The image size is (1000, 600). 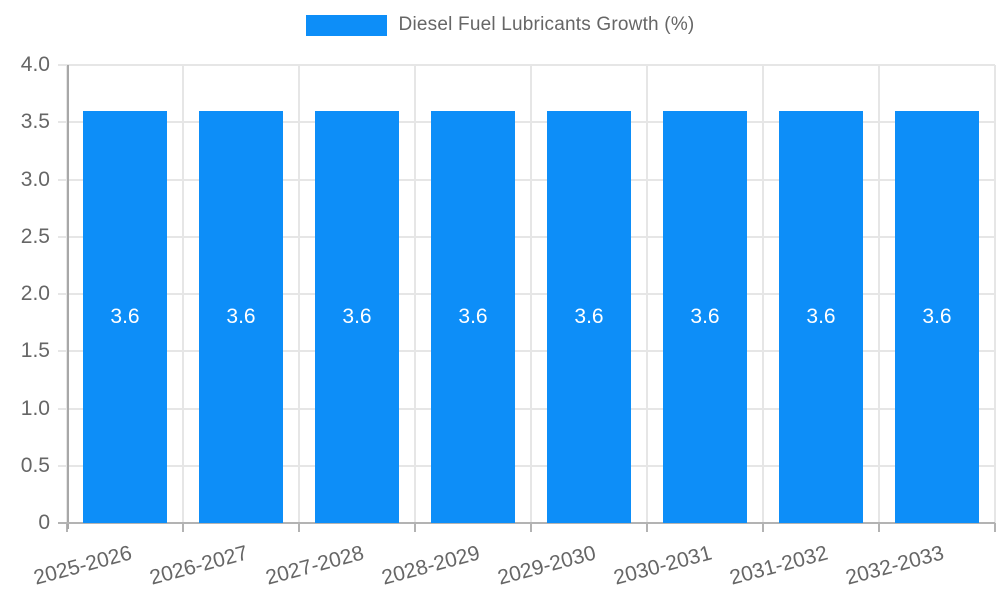 What do you see at coordinates (44, 522) in the screenshot?
I see `y-tick-label: 0` at bounding box center [44, 522].